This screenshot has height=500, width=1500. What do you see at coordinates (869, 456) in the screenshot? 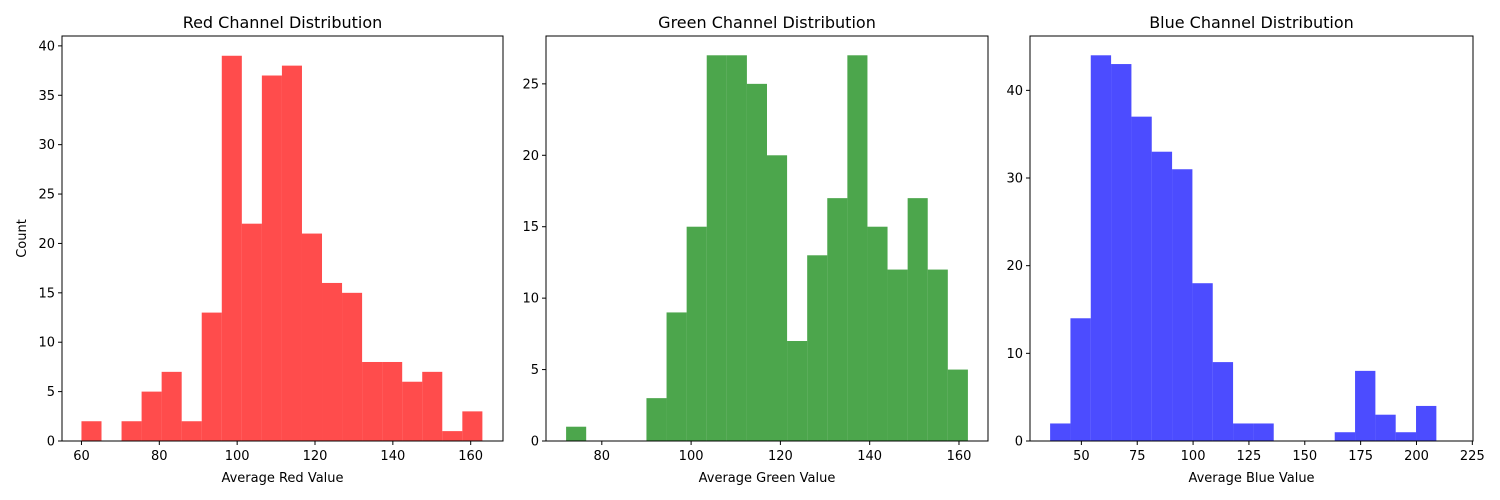
I see `green-x-tick-label: 140` at bounding box center [869, 456].